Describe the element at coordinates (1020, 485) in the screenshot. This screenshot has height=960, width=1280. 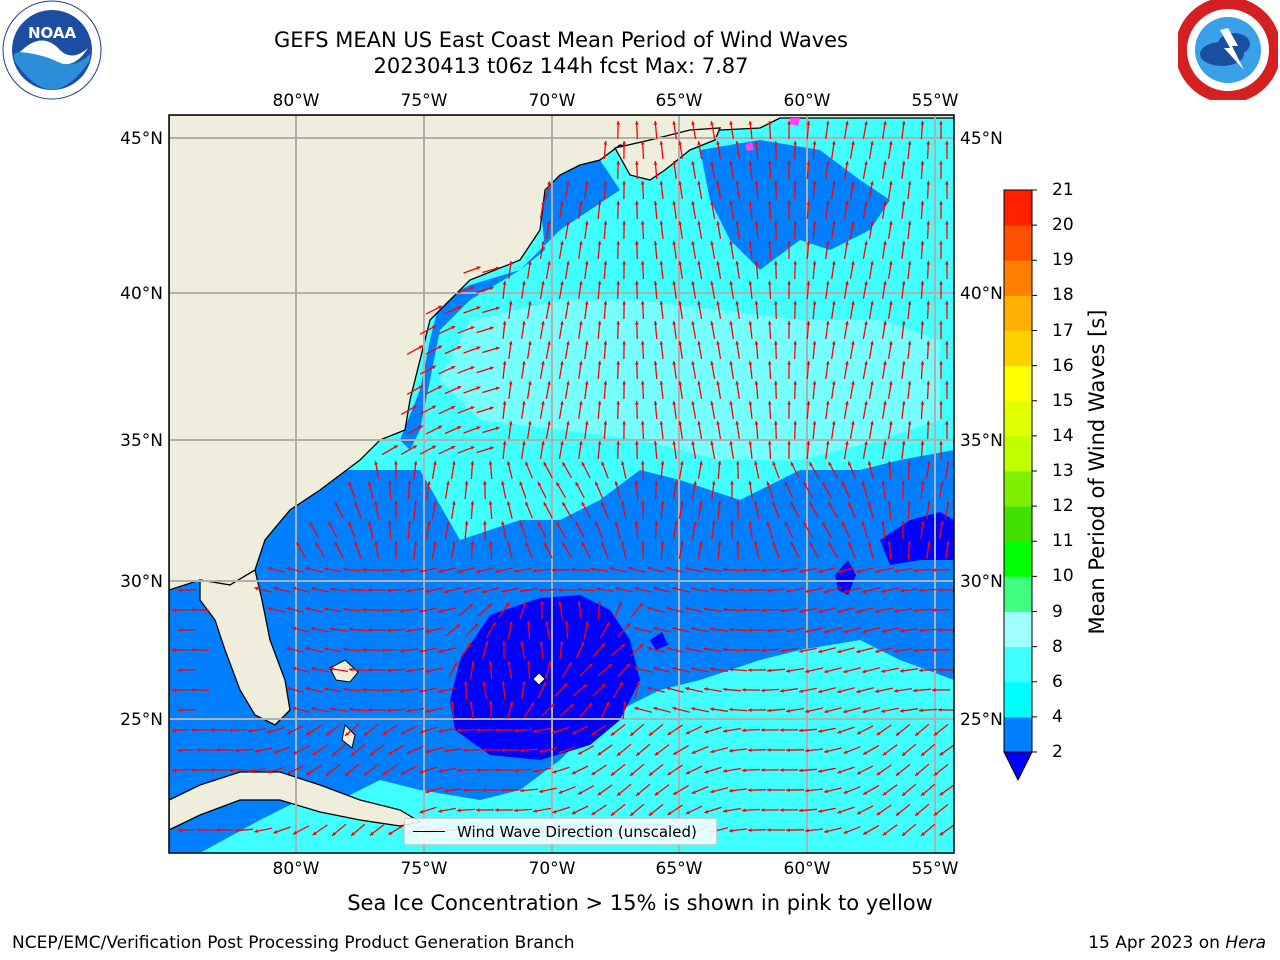
I see `colorbar` at that location.